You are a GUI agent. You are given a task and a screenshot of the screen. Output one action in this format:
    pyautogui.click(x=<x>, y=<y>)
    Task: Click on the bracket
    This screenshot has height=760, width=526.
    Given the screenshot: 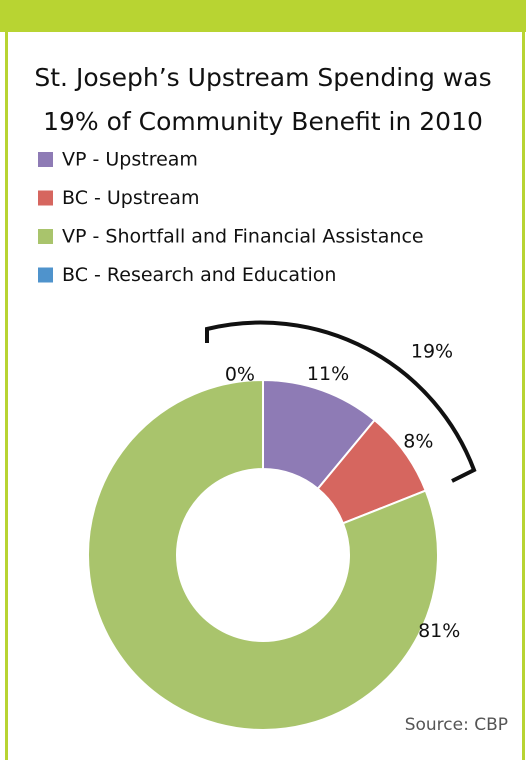 What is the action you would take?
    pyautogui.click(x=341, y=401)
    